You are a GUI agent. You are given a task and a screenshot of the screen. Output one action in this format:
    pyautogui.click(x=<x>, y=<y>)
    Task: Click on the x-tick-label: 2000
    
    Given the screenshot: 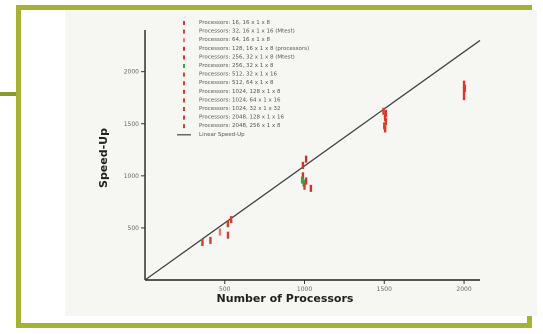 What is the action you would take?
    pyautogui.click(x=463, y=289)
    